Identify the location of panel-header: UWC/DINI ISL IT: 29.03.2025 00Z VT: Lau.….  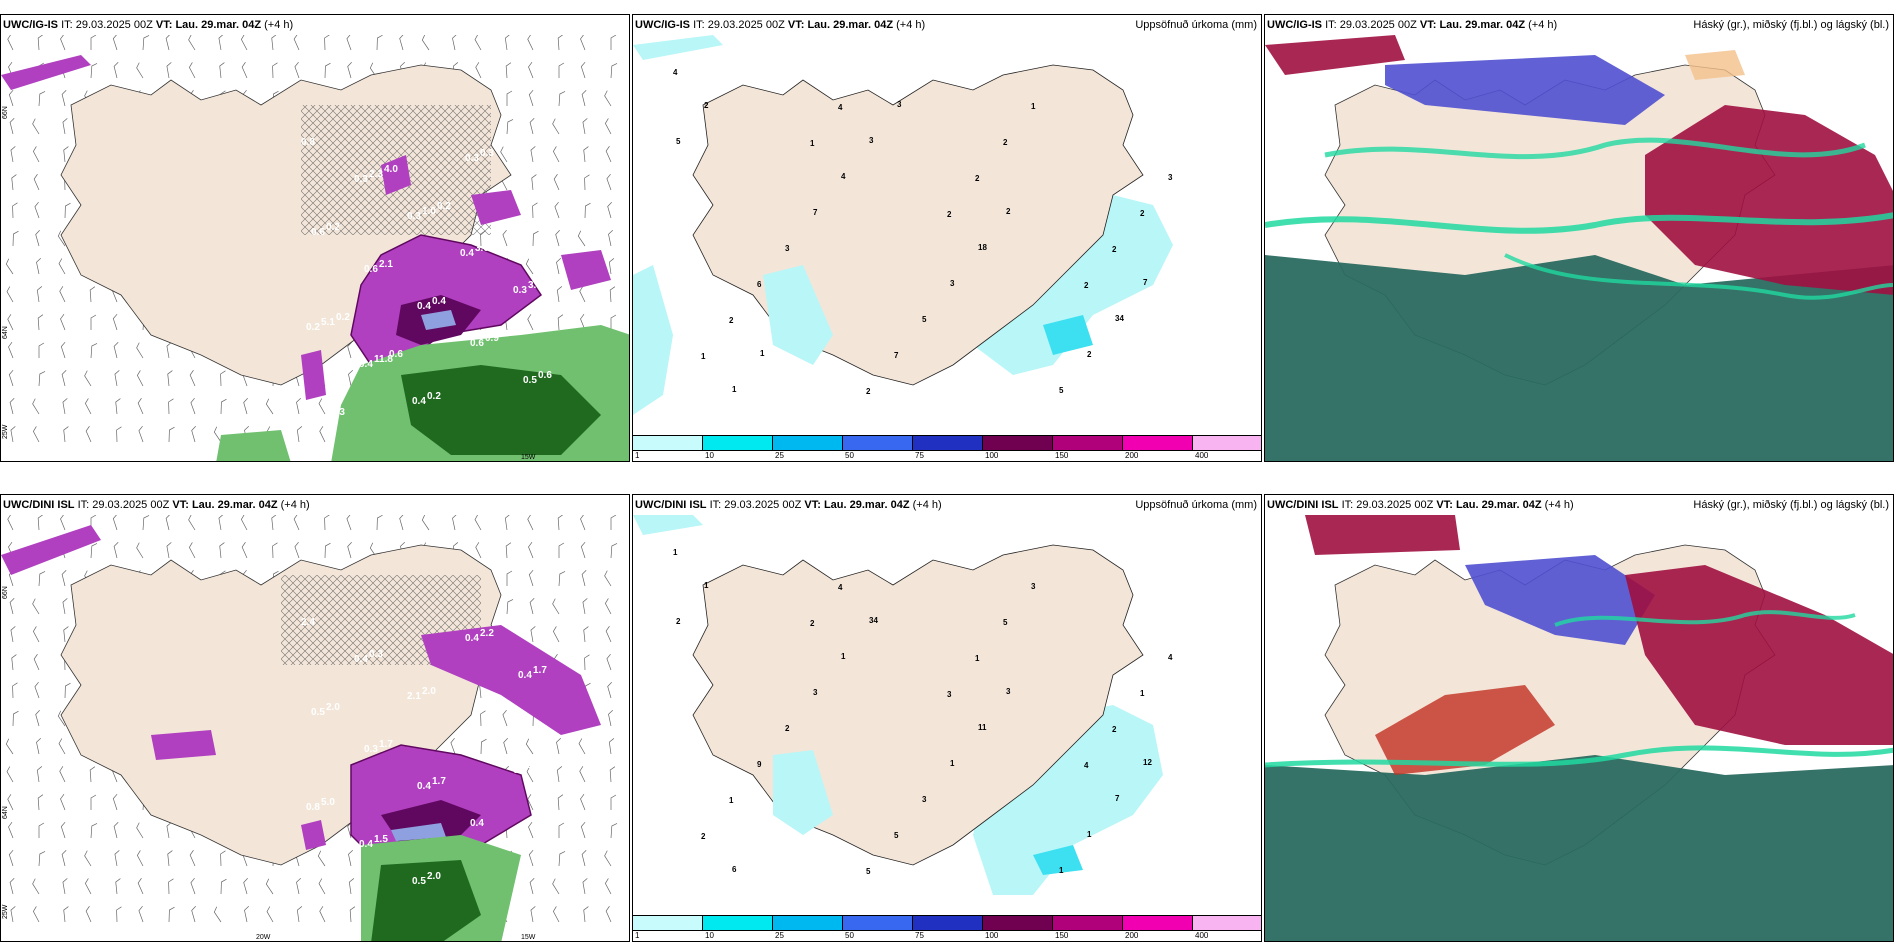
(315, 505).